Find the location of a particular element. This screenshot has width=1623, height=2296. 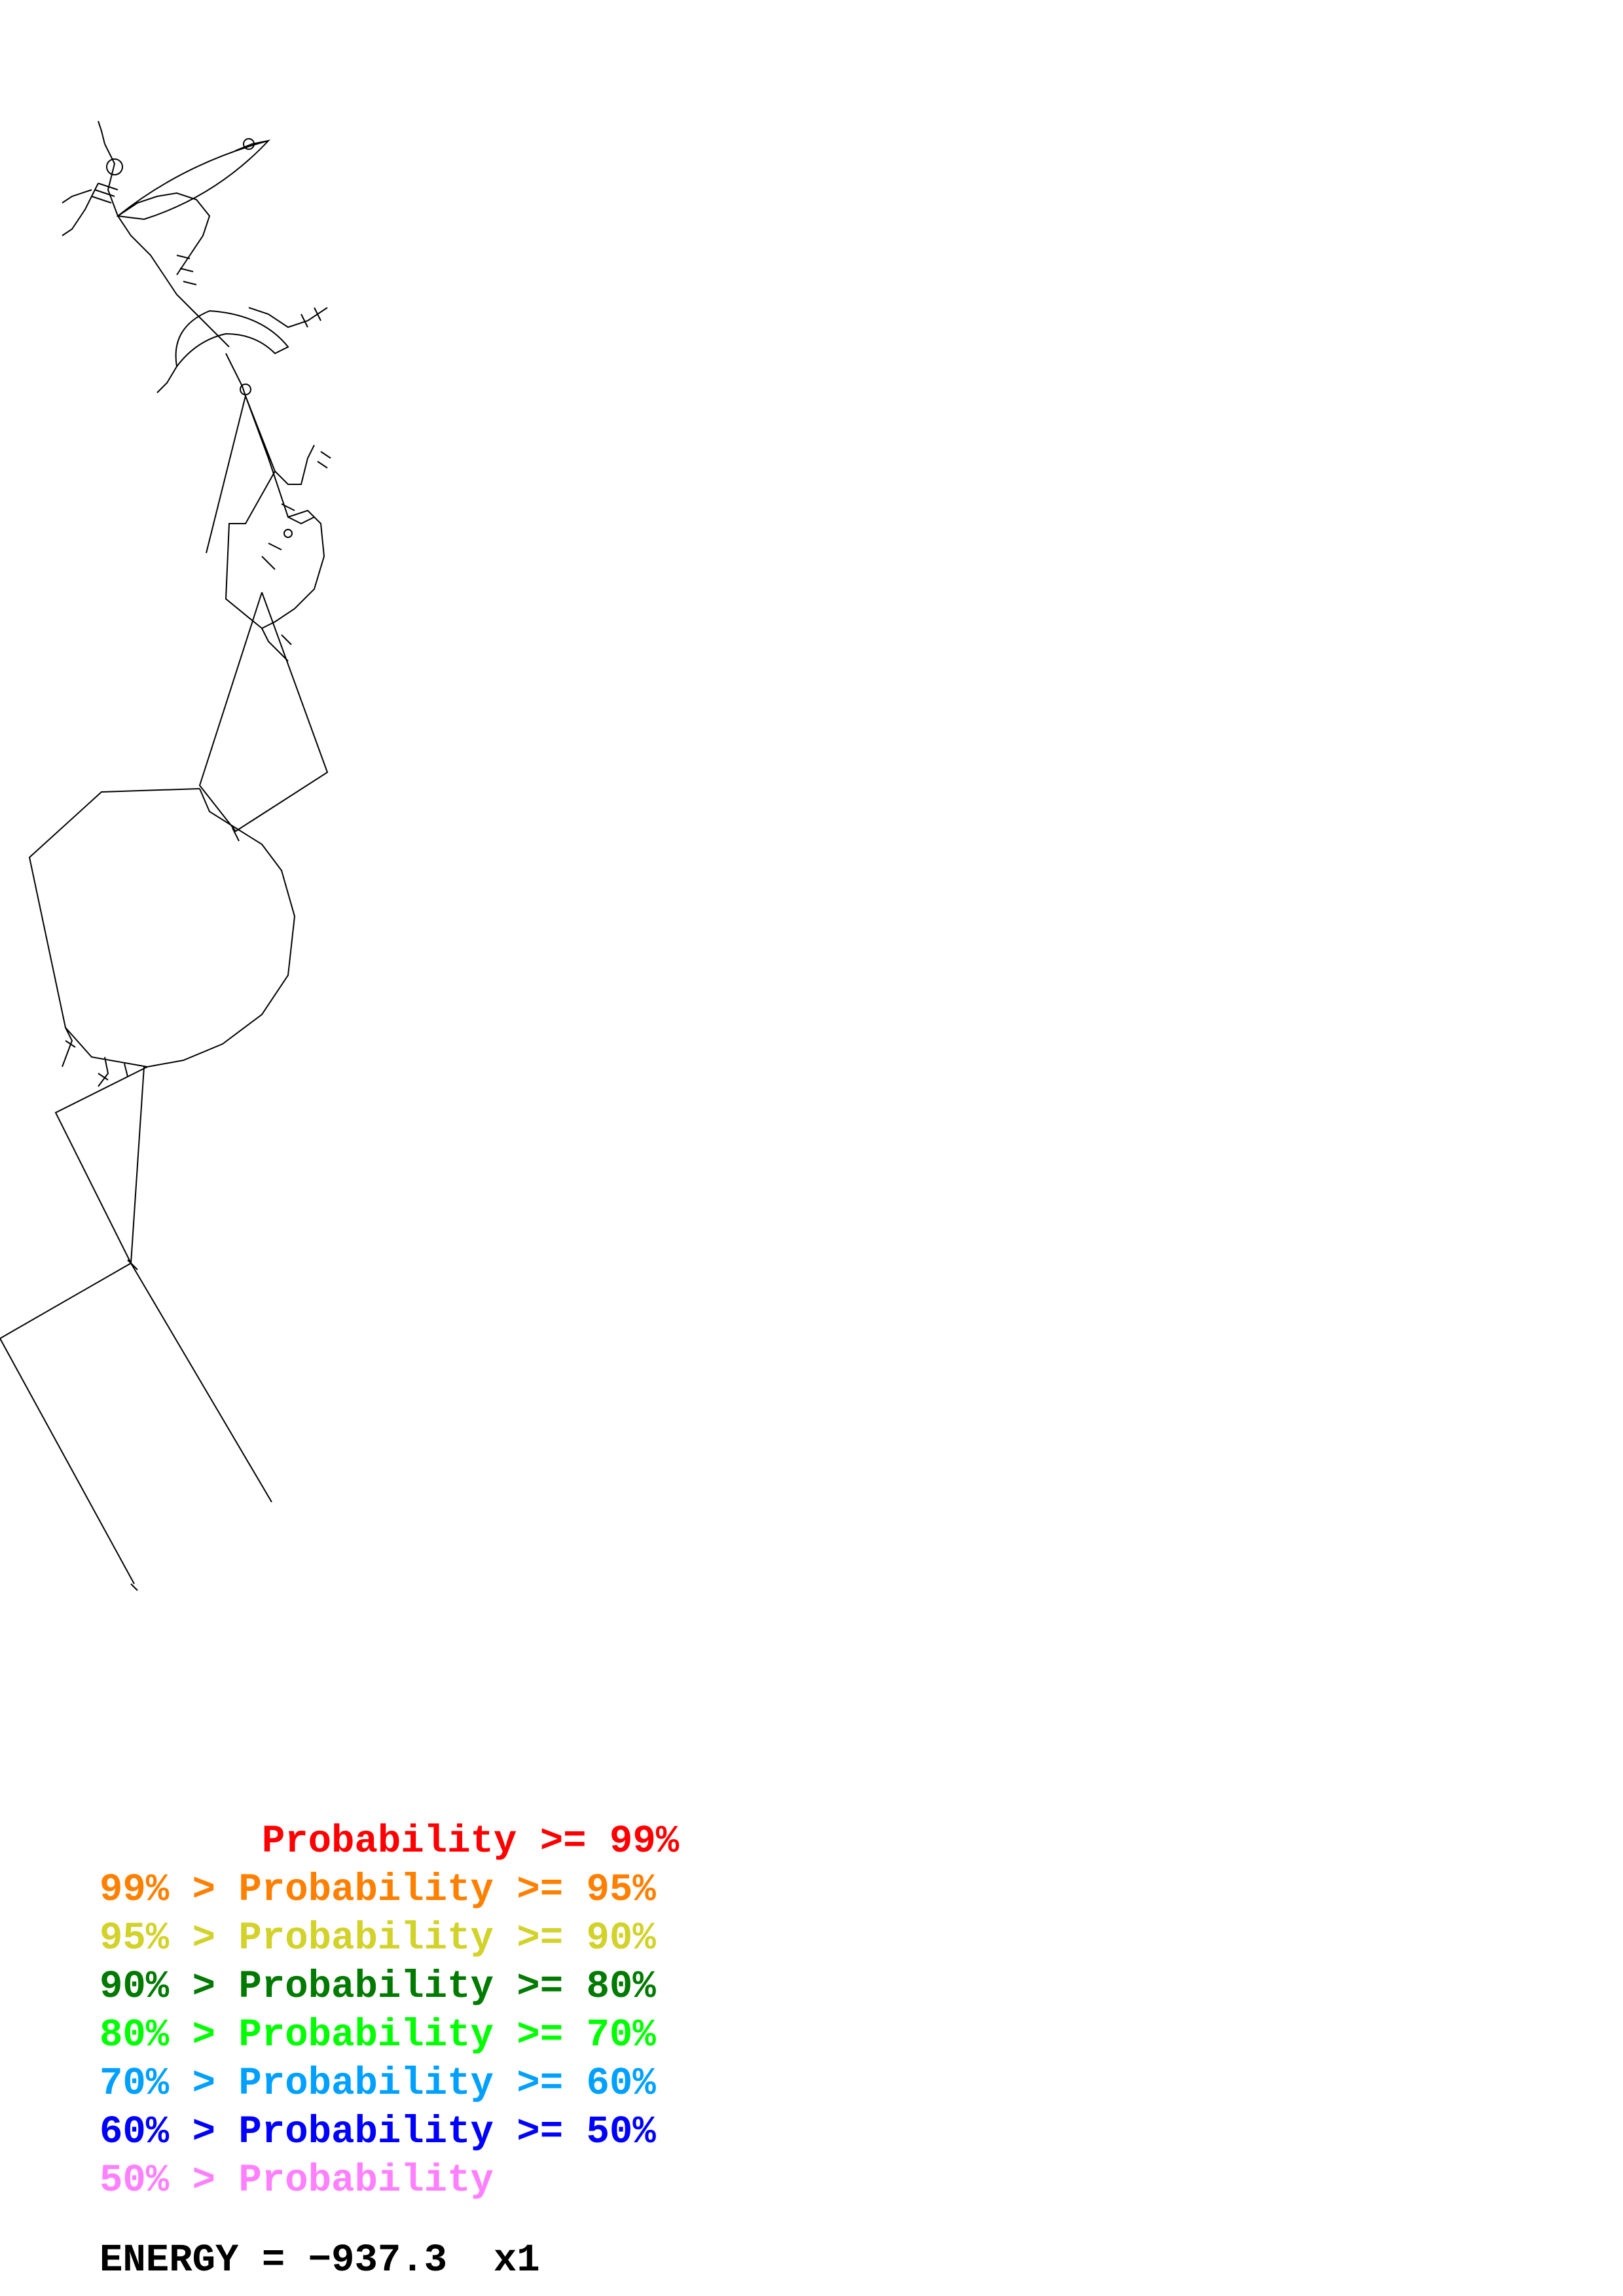

legend-prob-90-95: 95% > Probability >= 90% is located at coordinates (378, 1938).